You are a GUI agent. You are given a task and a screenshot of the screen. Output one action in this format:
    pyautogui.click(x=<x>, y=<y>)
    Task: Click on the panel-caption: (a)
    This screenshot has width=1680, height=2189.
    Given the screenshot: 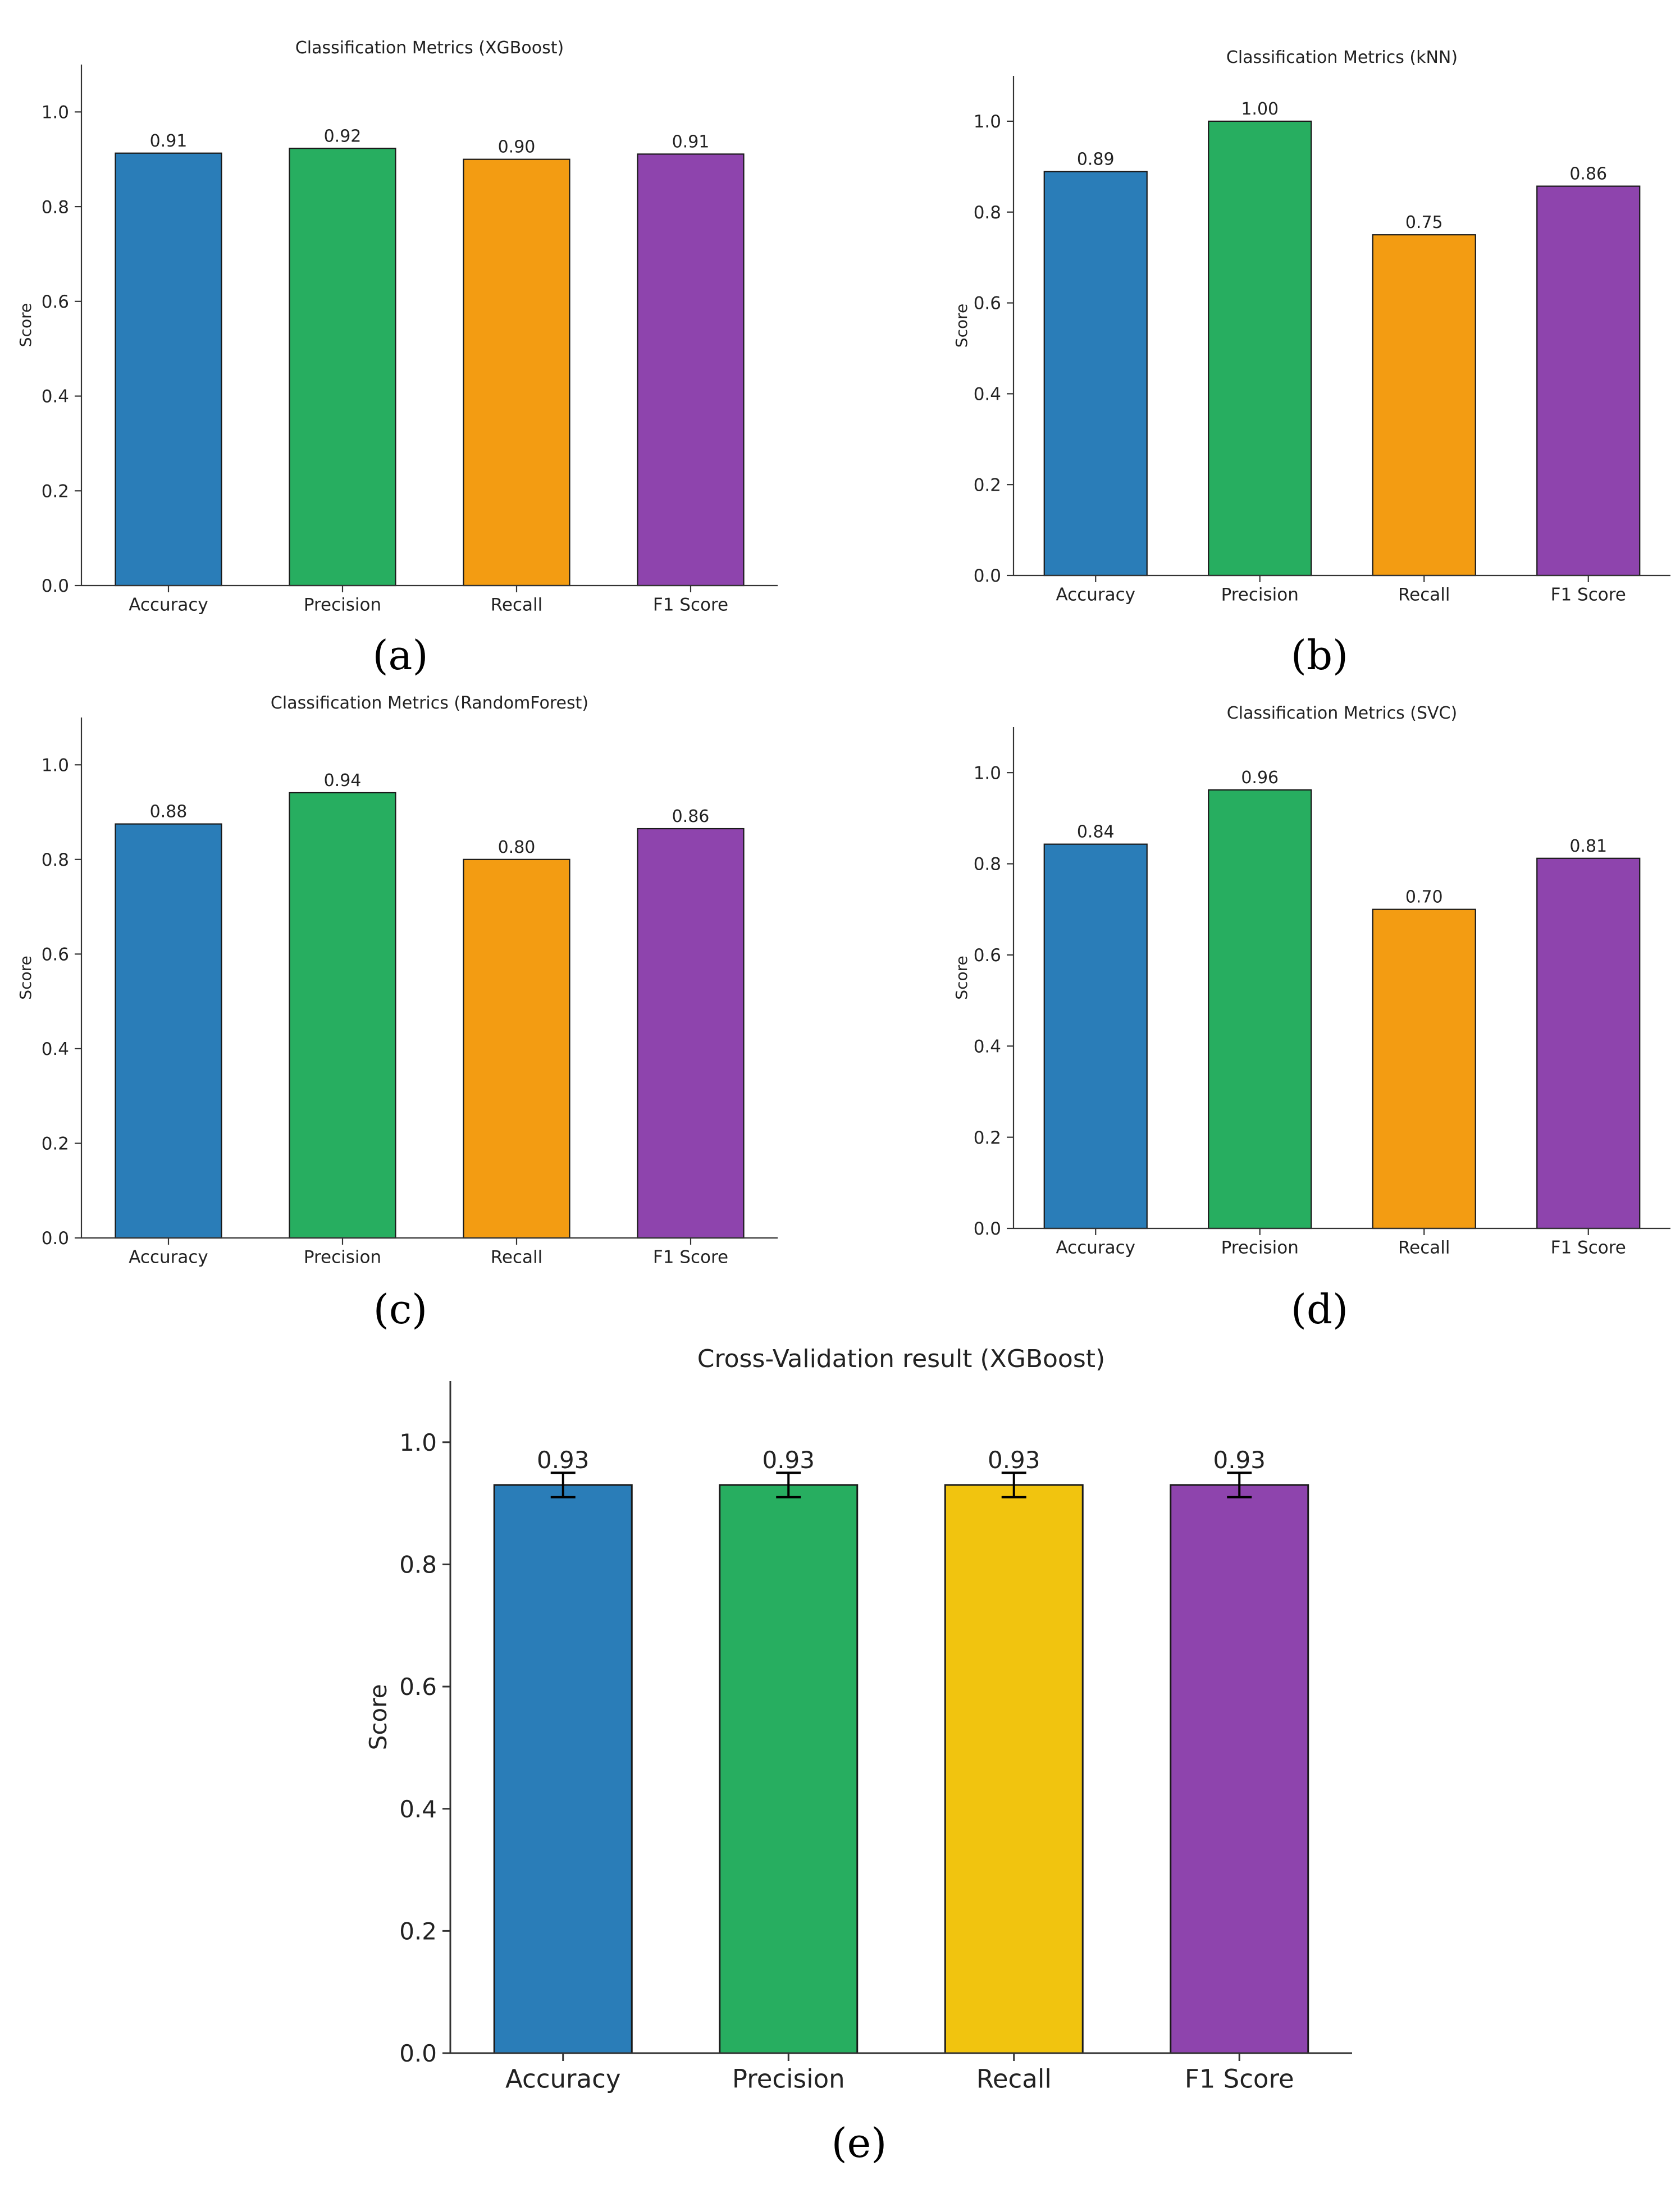 What is the action you would take?
    pyautogui.click(x=400, y=655)
    